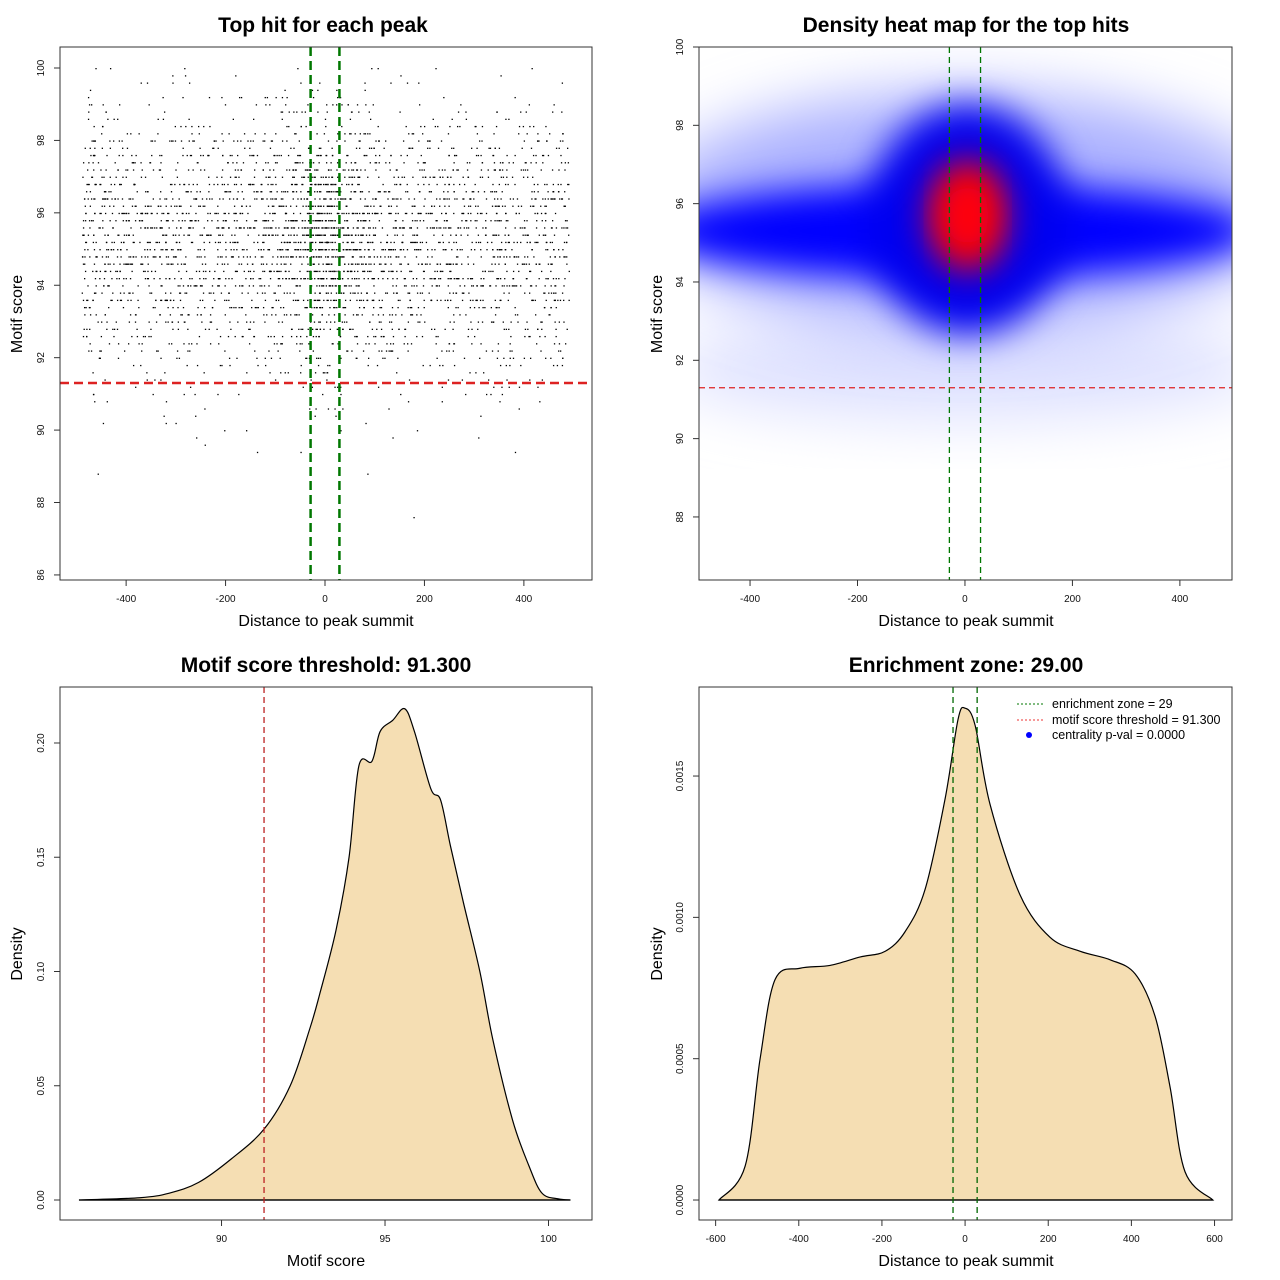  Describe the element at coordinates (41, 503) in the screenshot. I see `y-tick-label: 88` at that location.